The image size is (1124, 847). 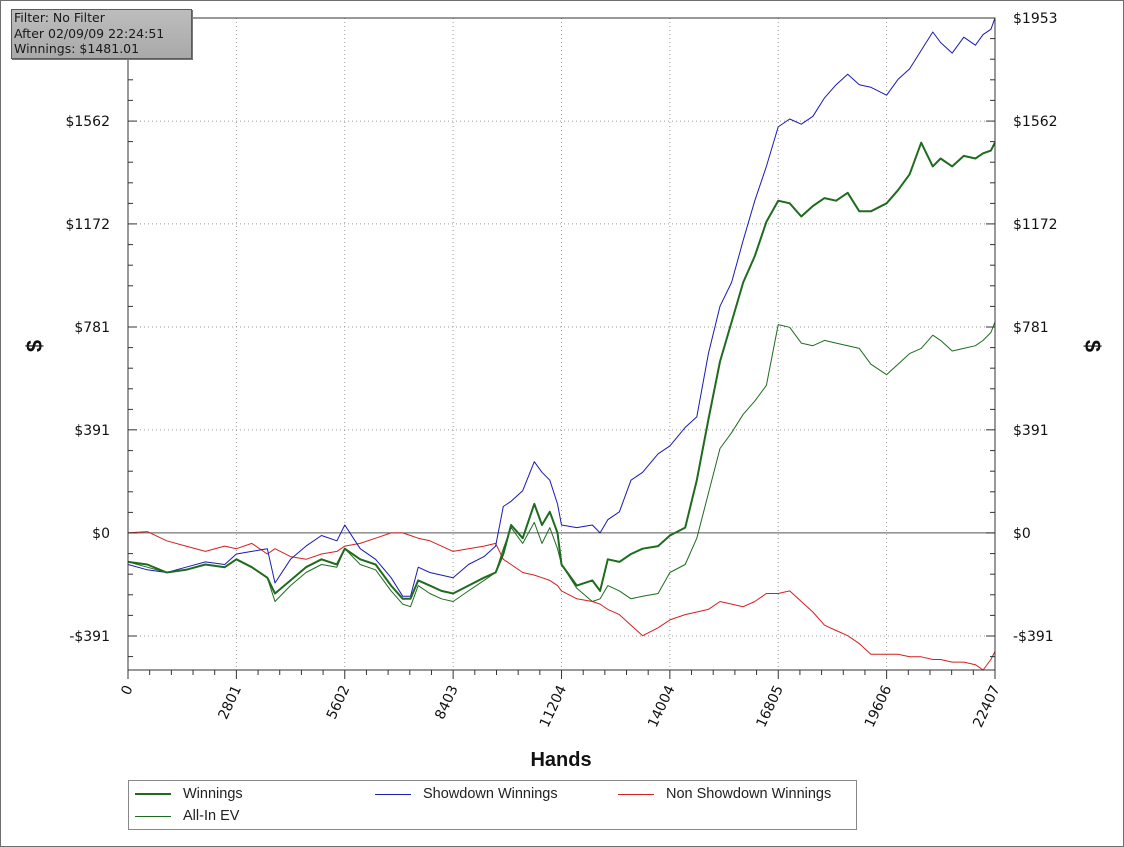 I want to click on legend-swatch-non-showdown-winnings, so click(x=636, y=794).